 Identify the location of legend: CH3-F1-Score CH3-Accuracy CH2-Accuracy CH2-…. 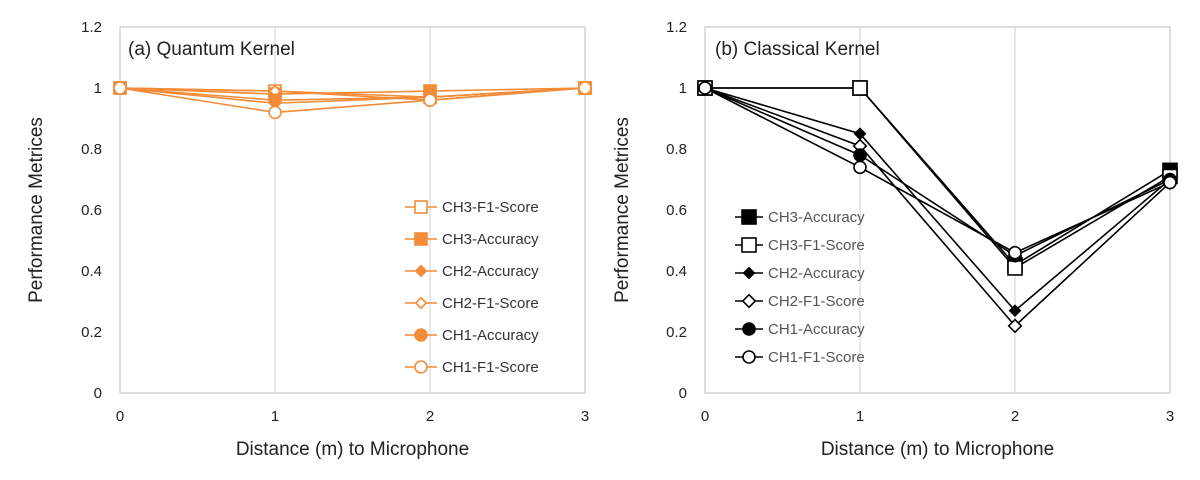
(472, 287).